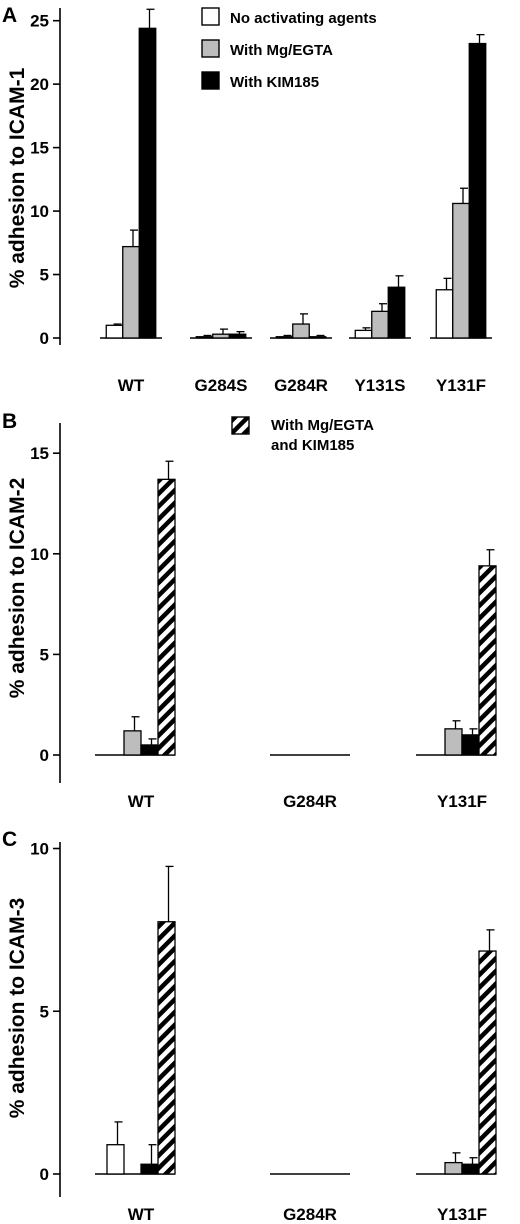 This screenshot has width=520, height=1224. Describe the element at coordinates (240, 425) in the screenshot. I see `legend-swatch-both` at that location.